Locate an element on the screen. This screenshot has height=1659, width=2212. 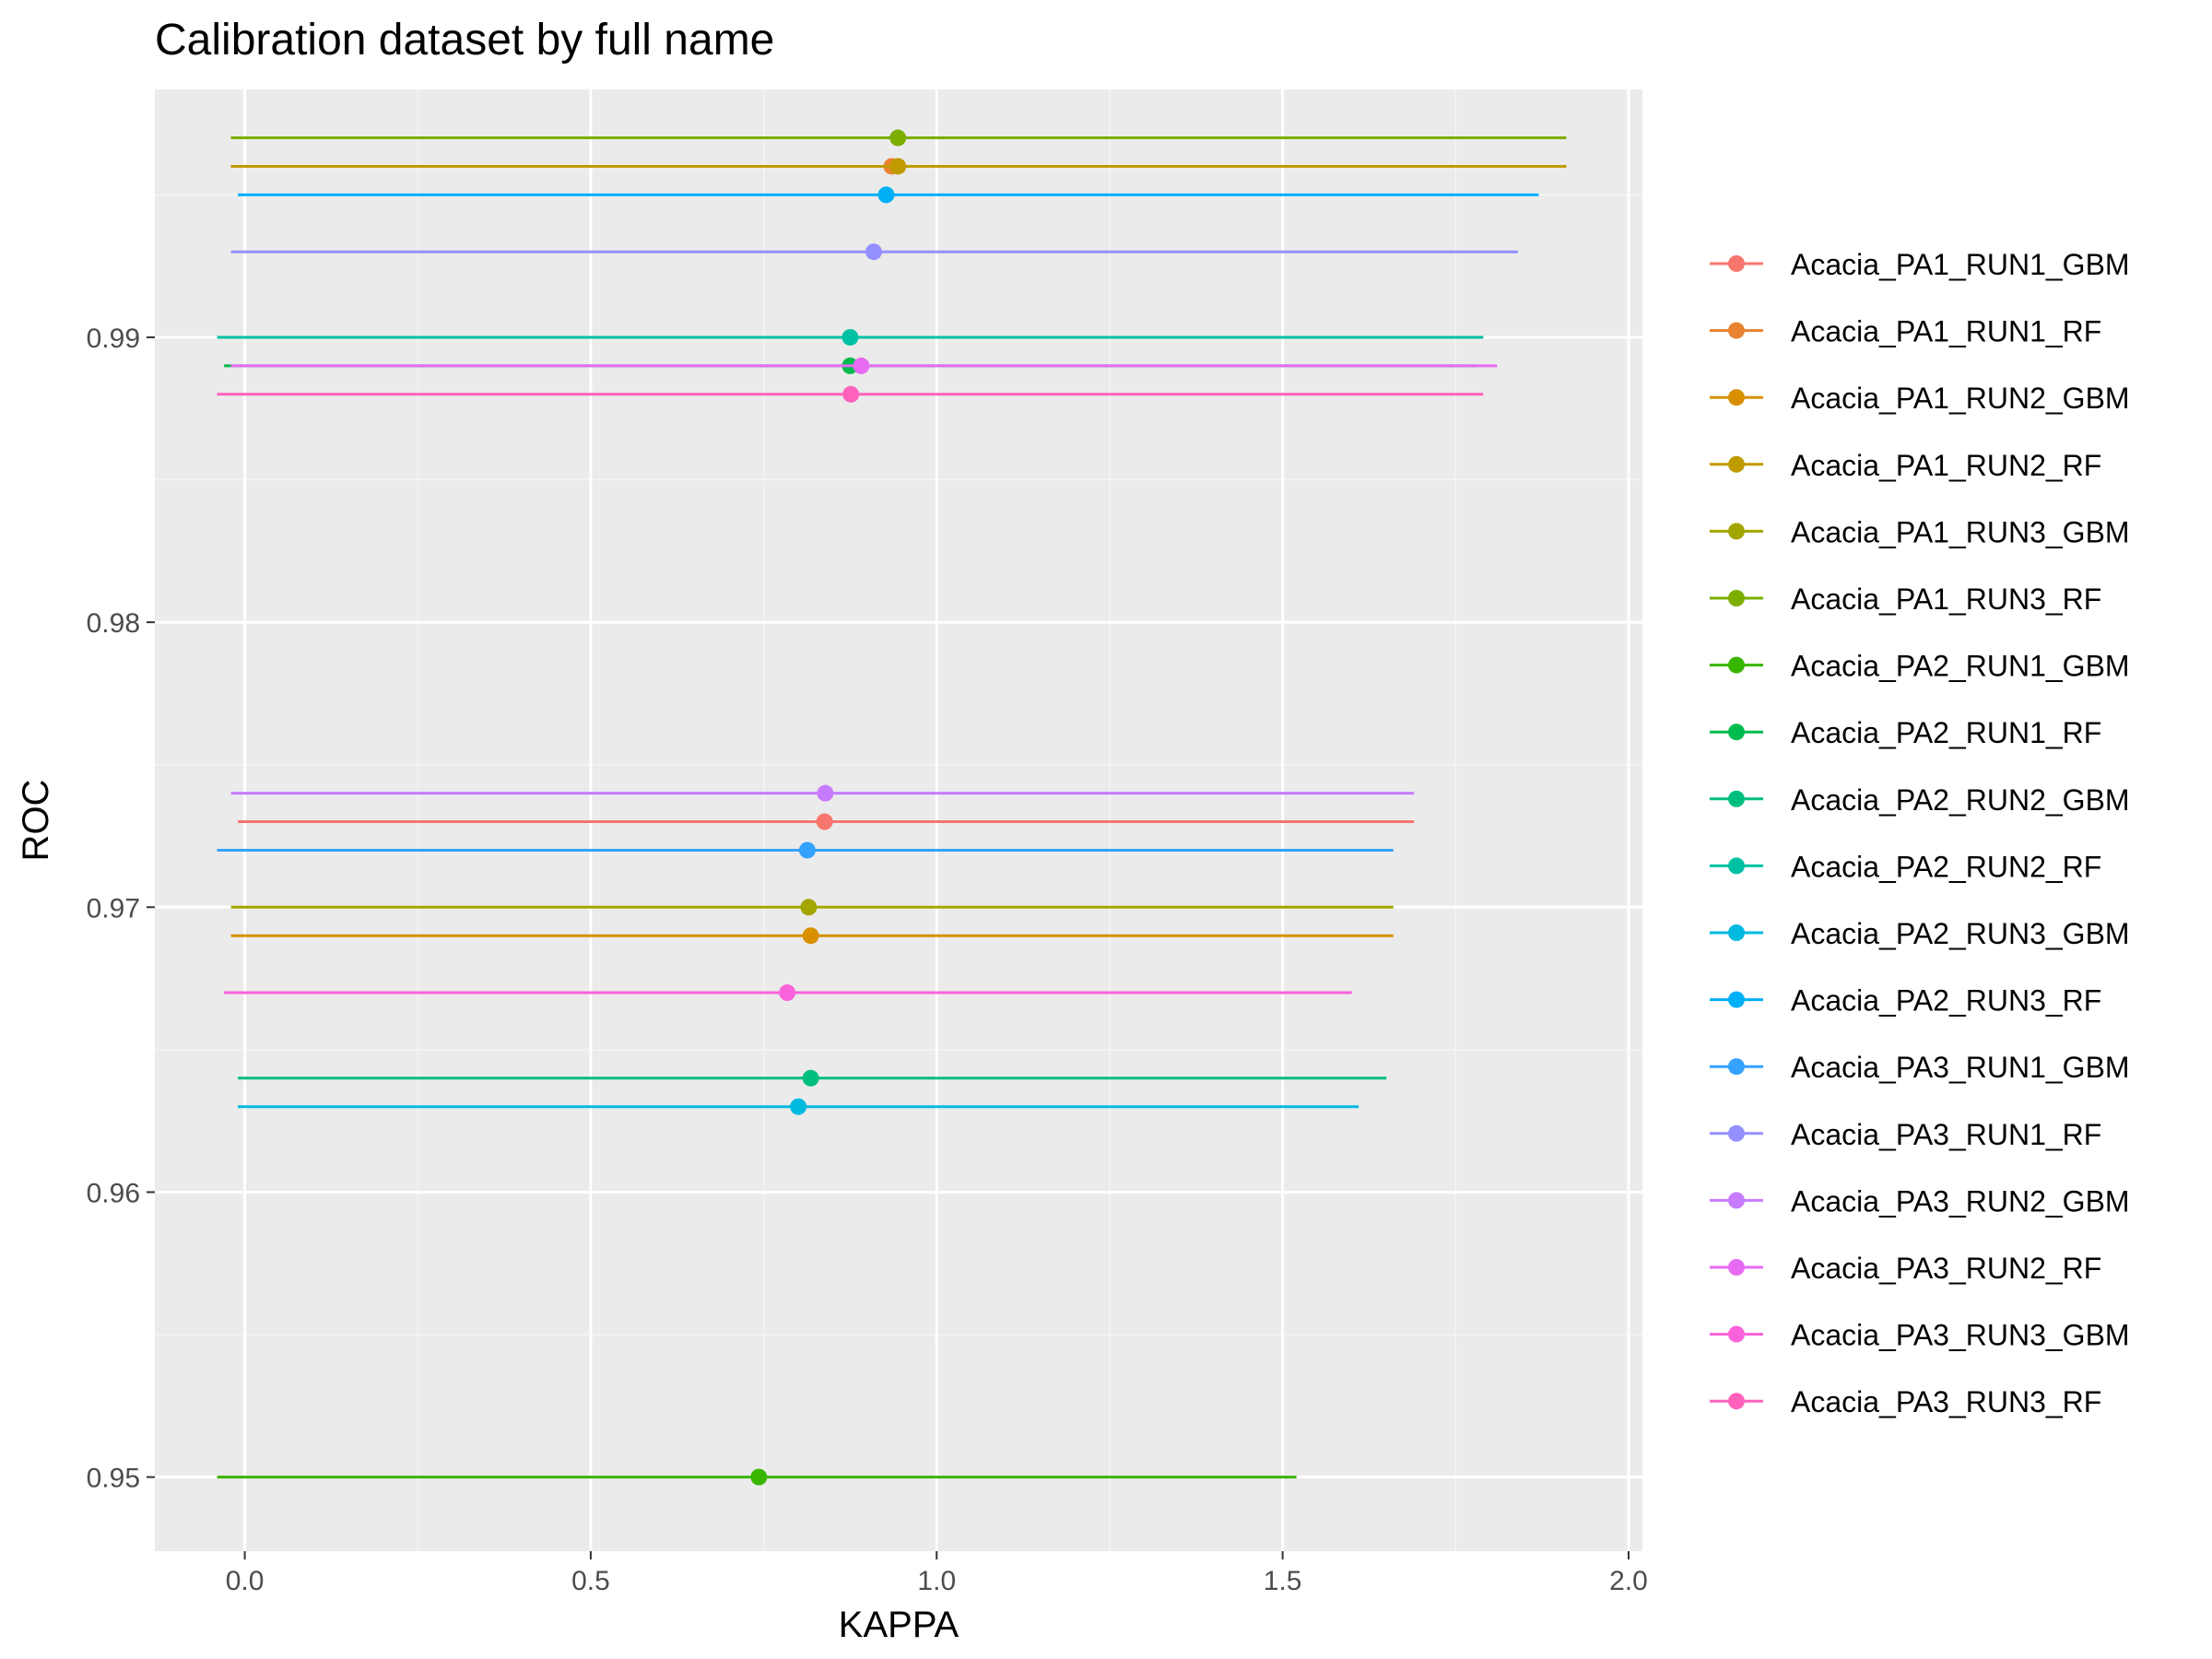
legend-item: Acacia_PA2_RUN2_RF is located at coordinates (1905, 866).